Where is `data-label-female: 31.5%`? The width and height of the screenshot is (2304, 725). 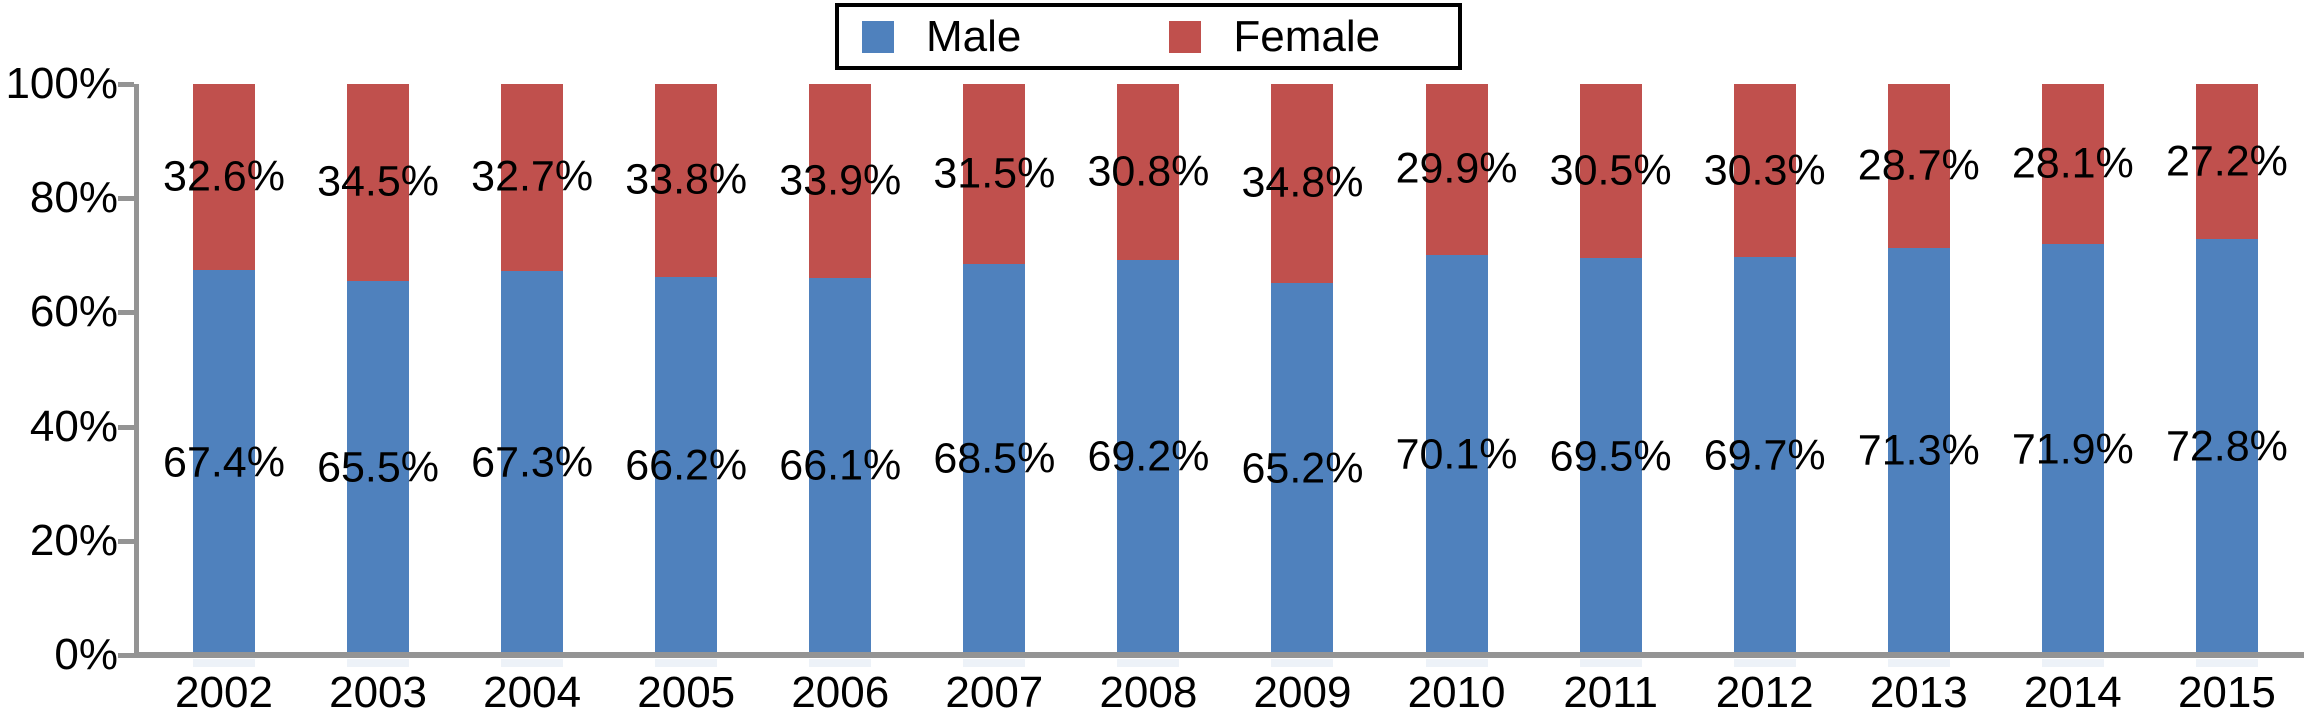 data-label-female: 31.5% is located at coordinates (994, 173).